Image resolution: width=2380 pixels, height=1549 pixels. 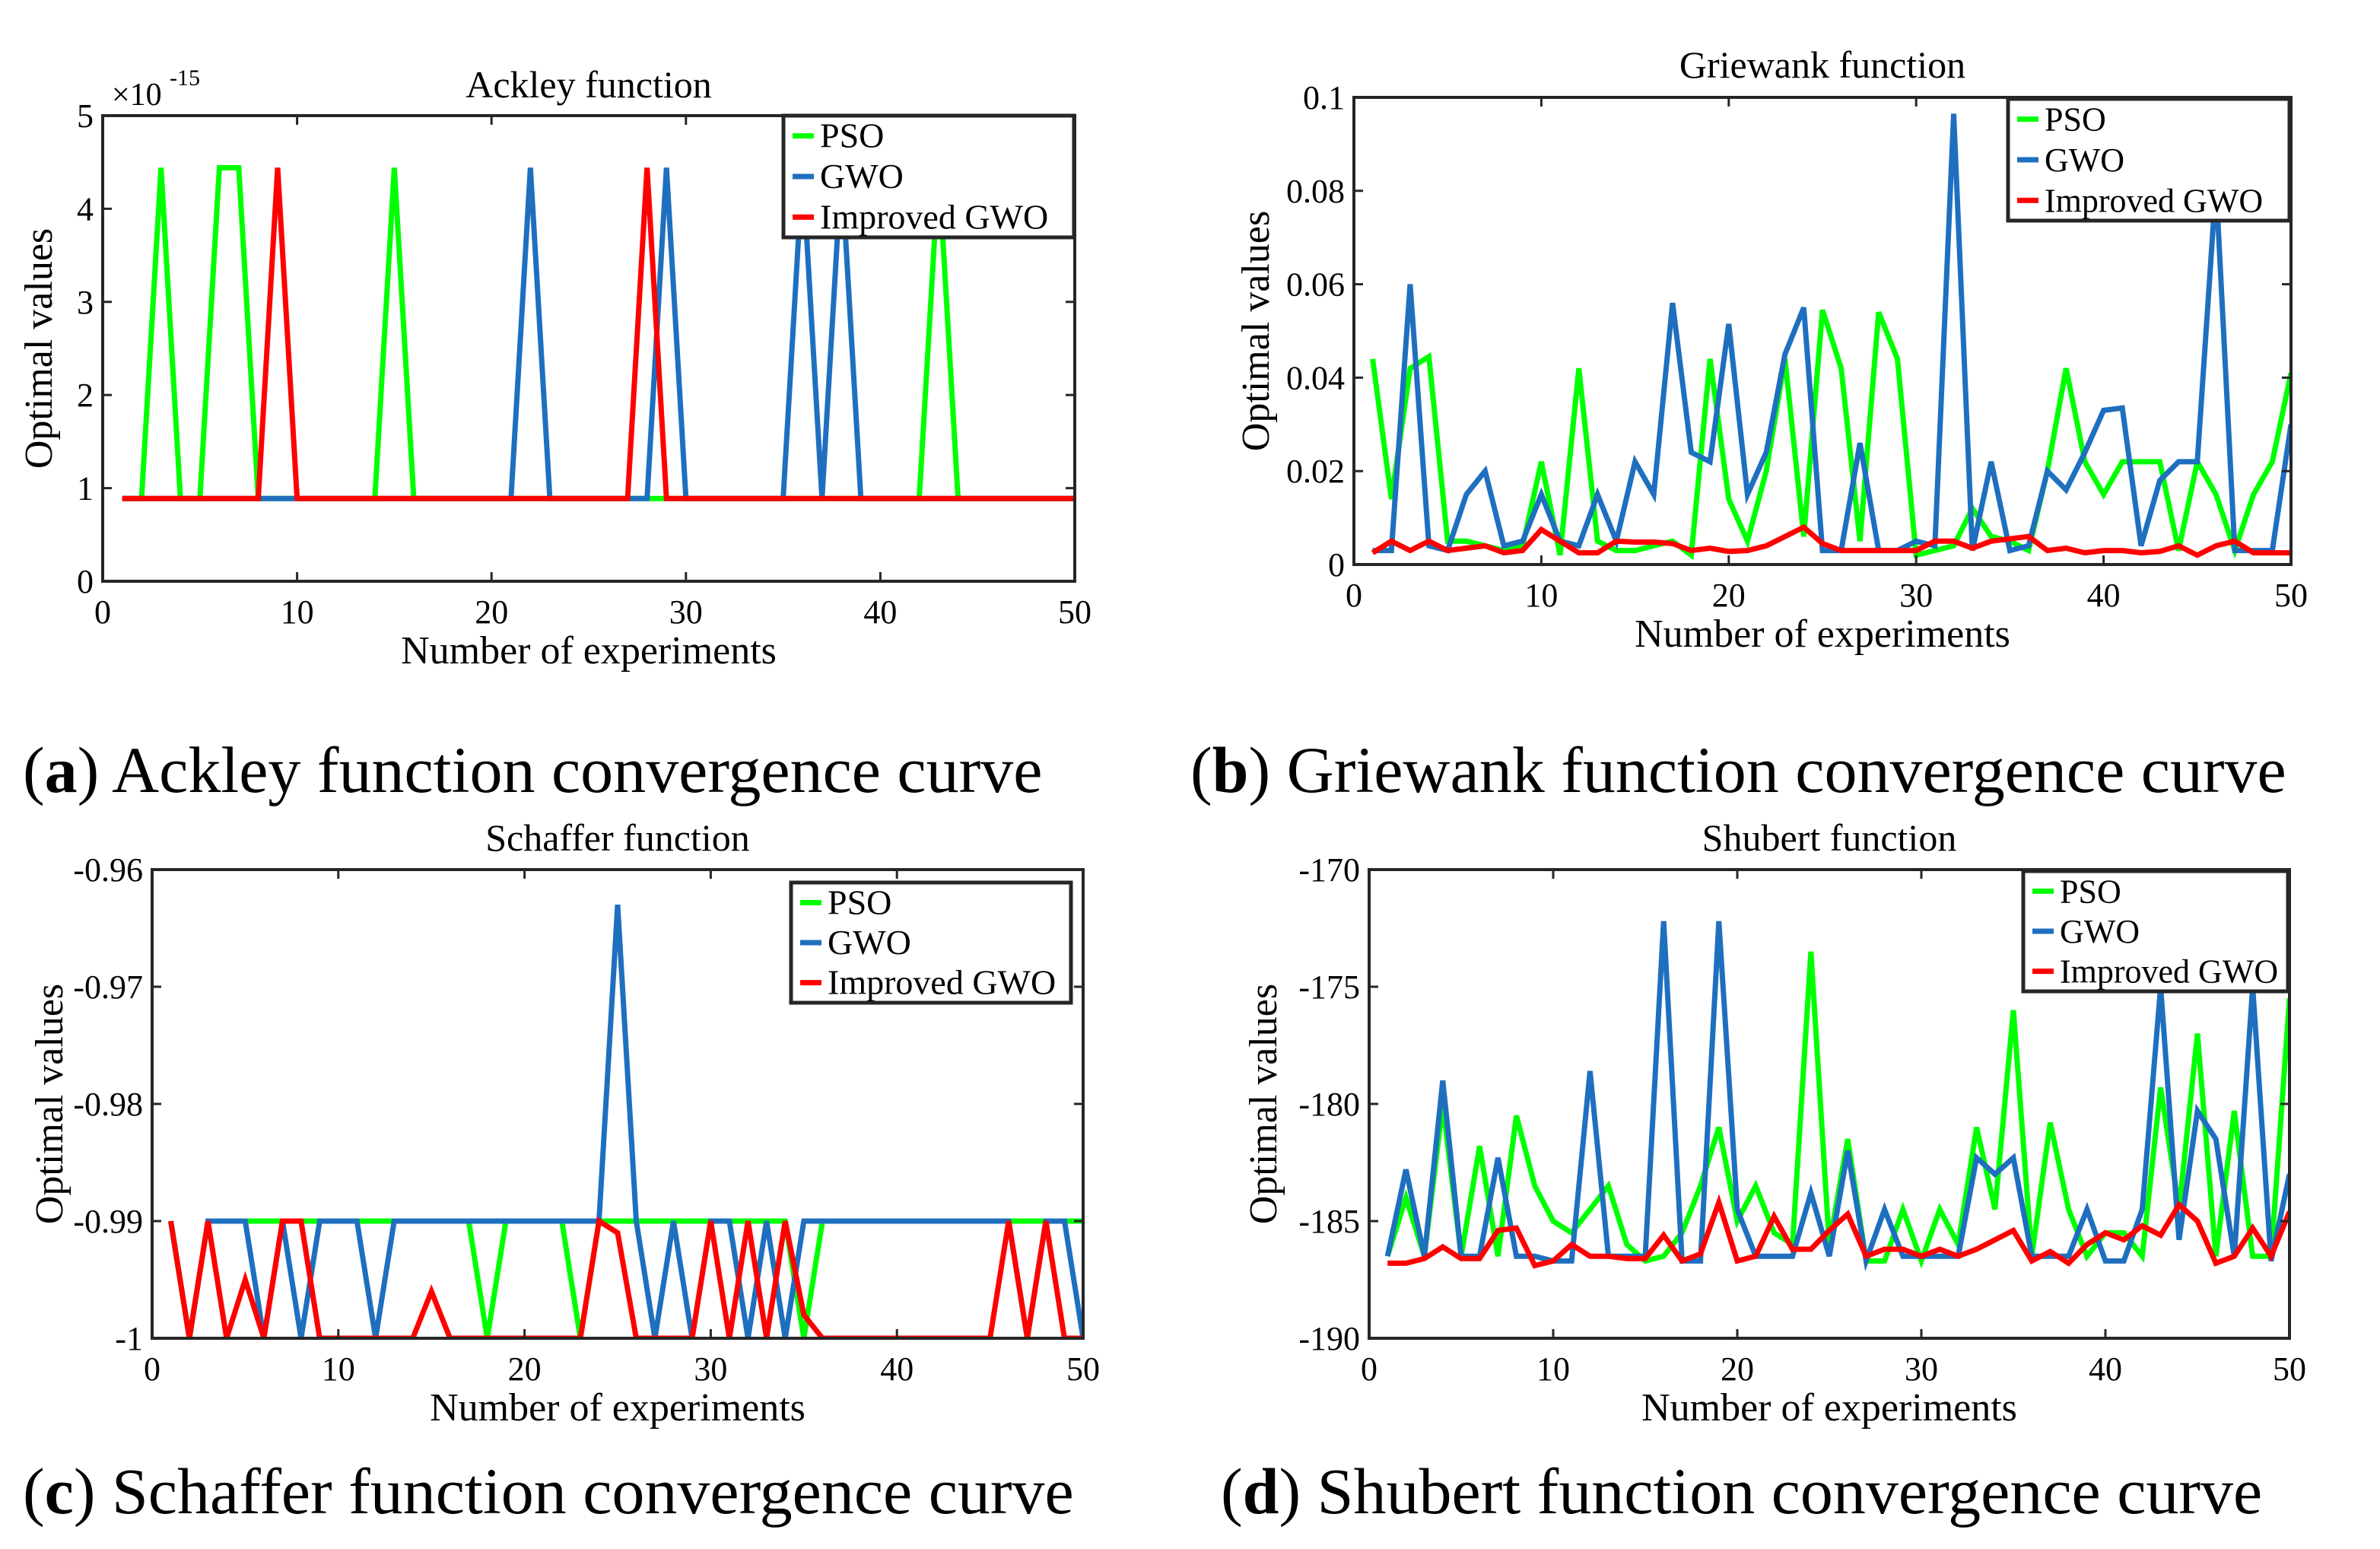 I want to click on chart3-series-improved-gwo-line, so click(x=626, y=1277).